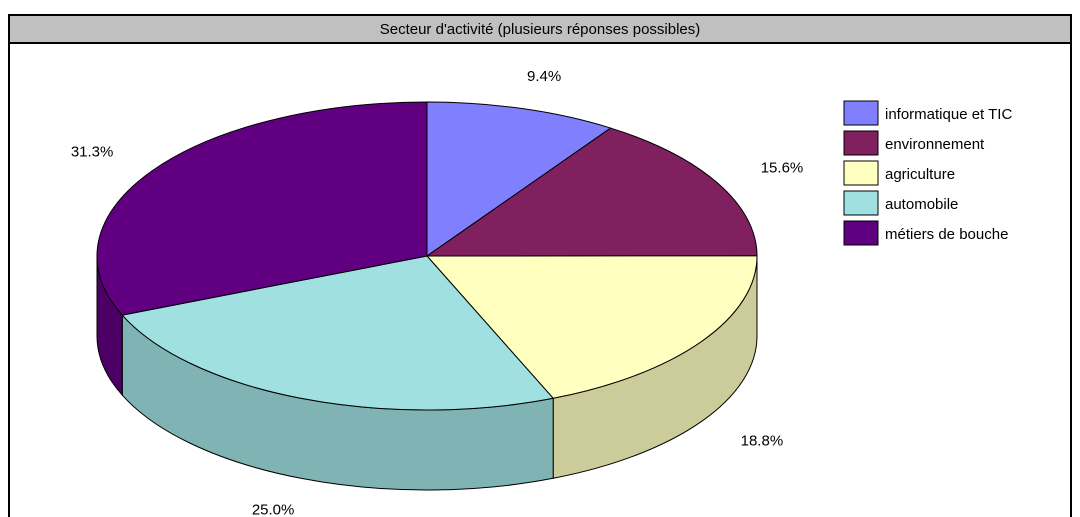  Describe the element at coordinates (861, 113) in the screenshot. I see `legend-swatch-informatique-et-tic` at that location.